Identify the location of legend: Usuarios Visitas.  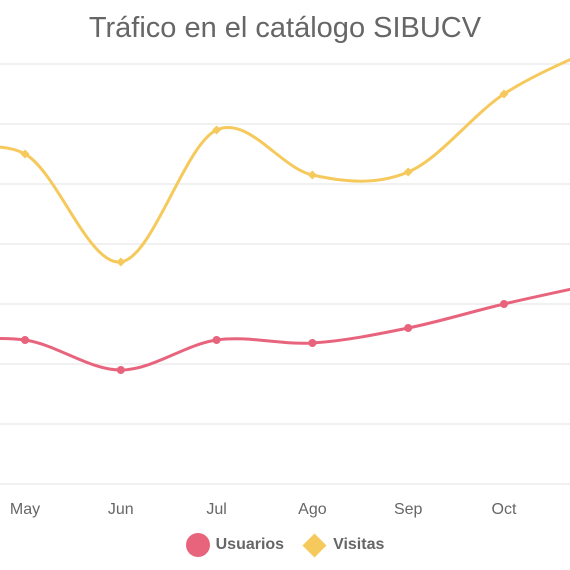
(285, 545).